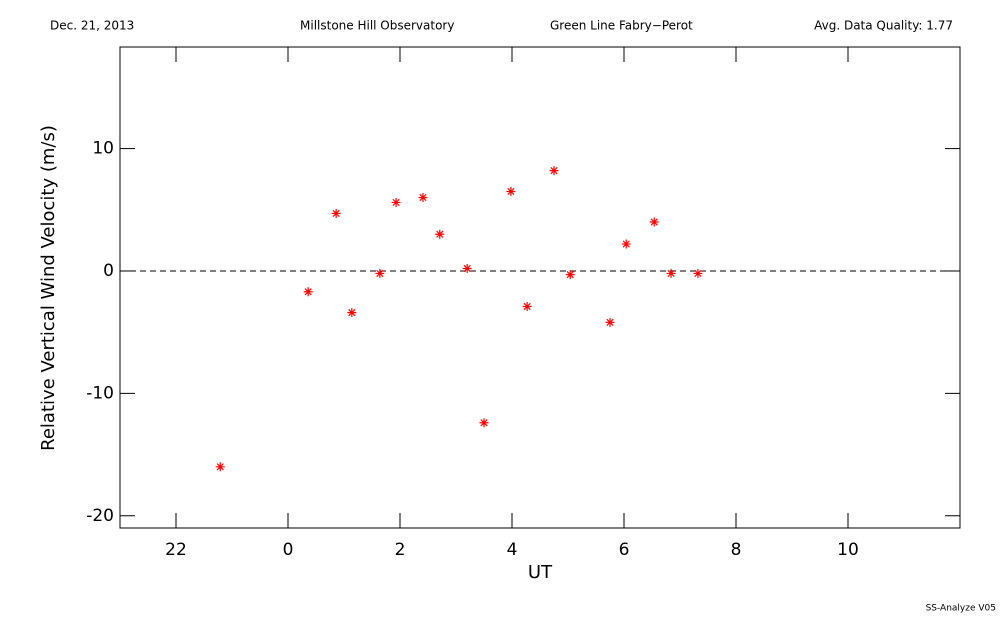 The width and height of the screenshot is (1000, 625). I want to click on date: Dec. 21, 2013, so click(92, 26).